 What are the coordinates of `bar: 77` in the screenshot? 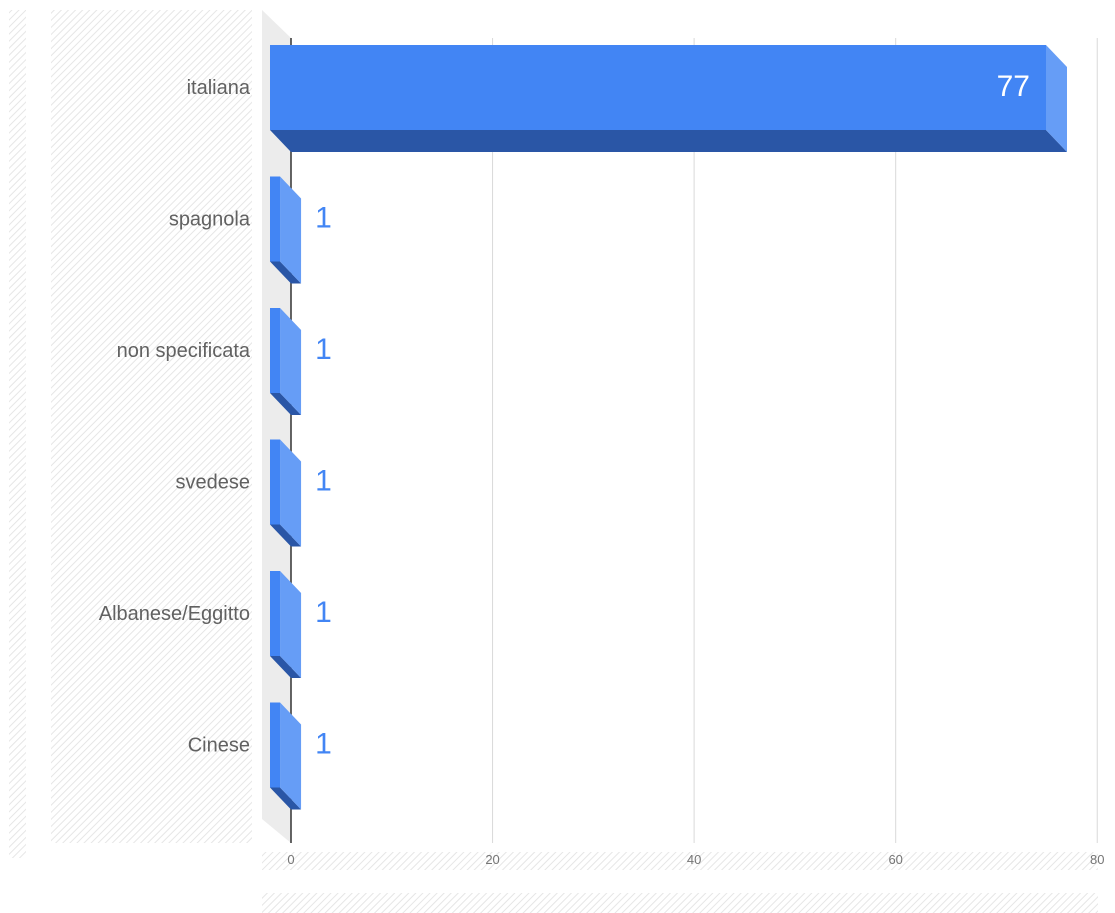 It's located at (668, 98).